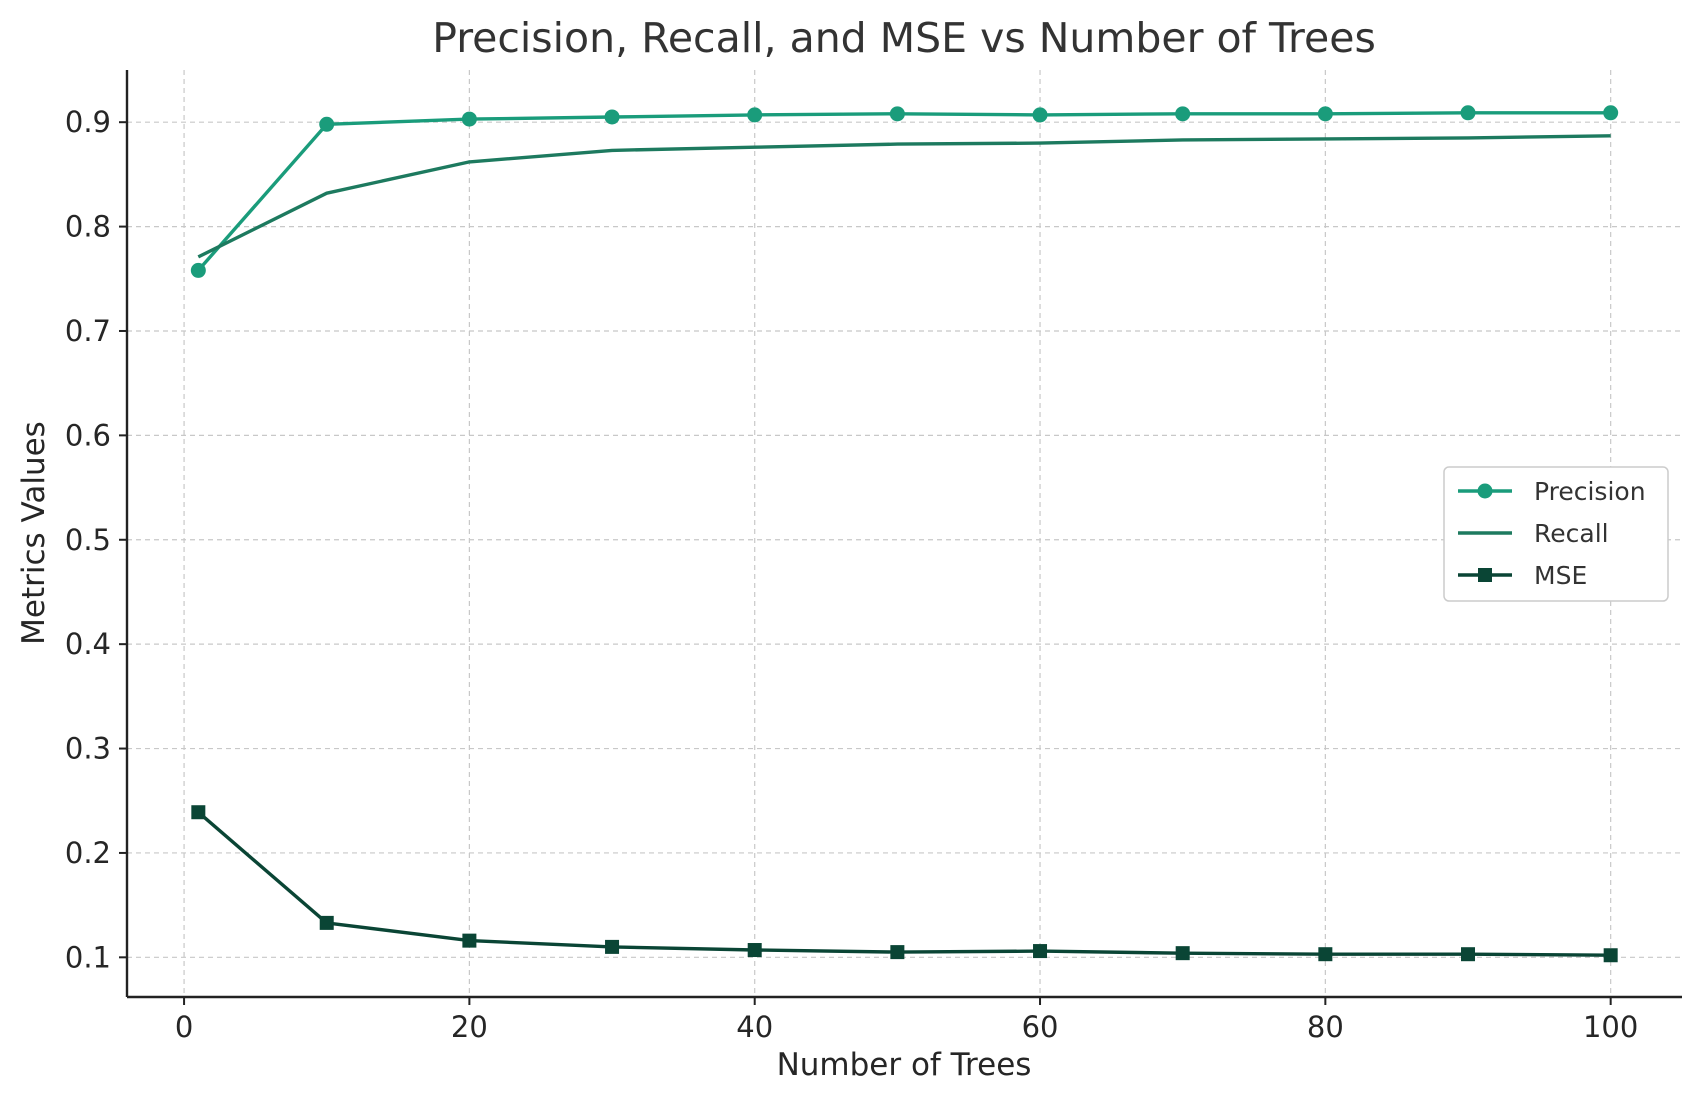 The height and width of the screenshot is (1101, 1697). Describe the element at coordinates (88, 122) in the screenshot. I see `y-tick-label: 0.9` at that location.